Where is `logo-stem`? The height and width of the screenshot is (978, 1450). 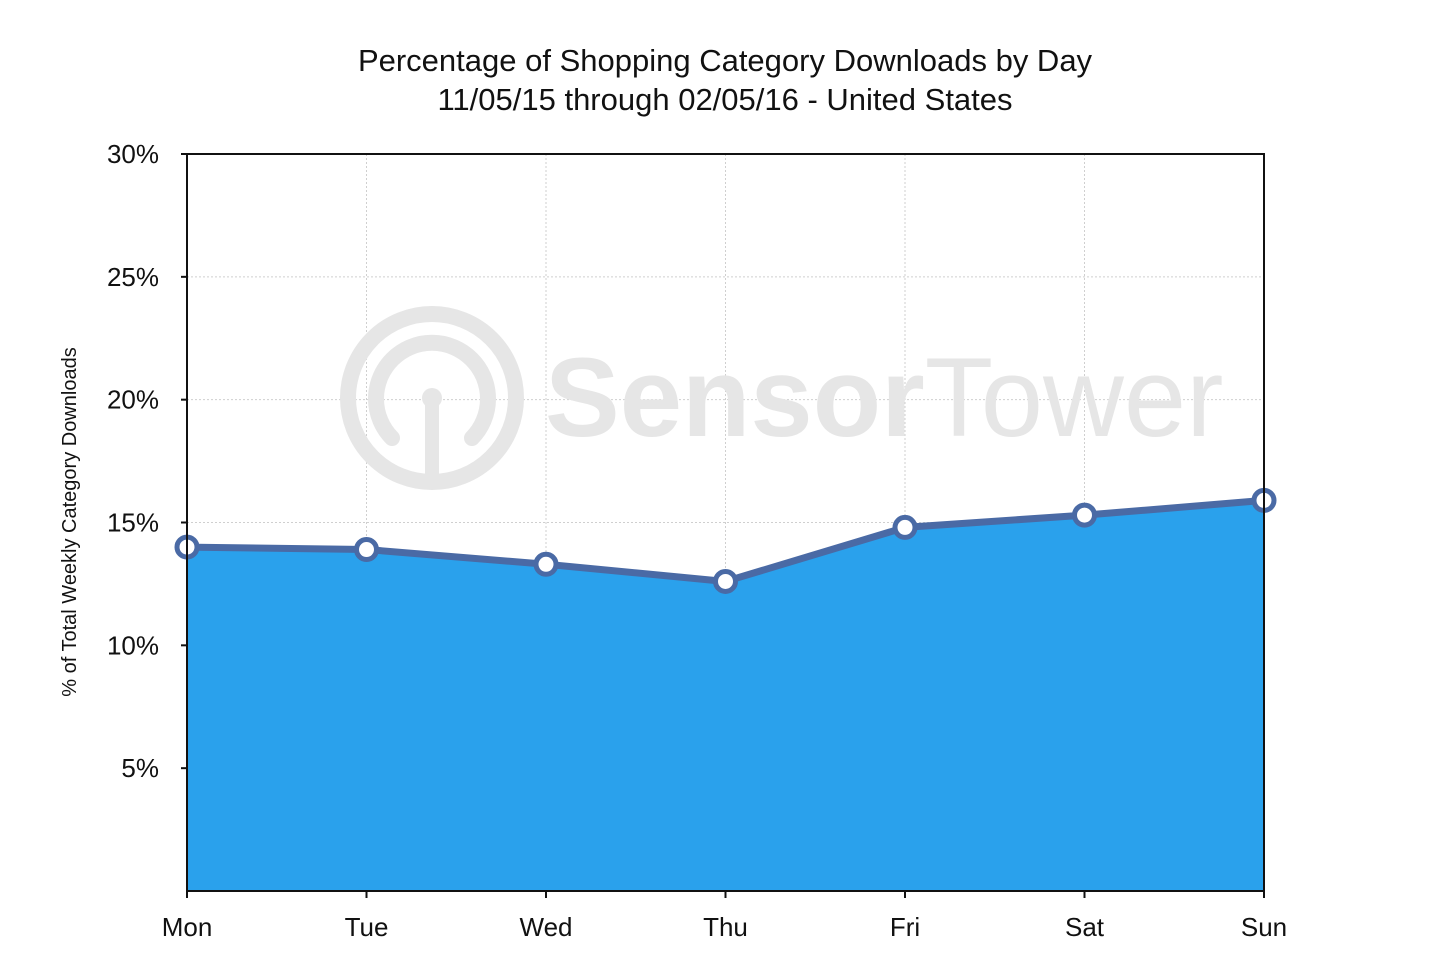
logo-stem is located at coordinates (432, 441).